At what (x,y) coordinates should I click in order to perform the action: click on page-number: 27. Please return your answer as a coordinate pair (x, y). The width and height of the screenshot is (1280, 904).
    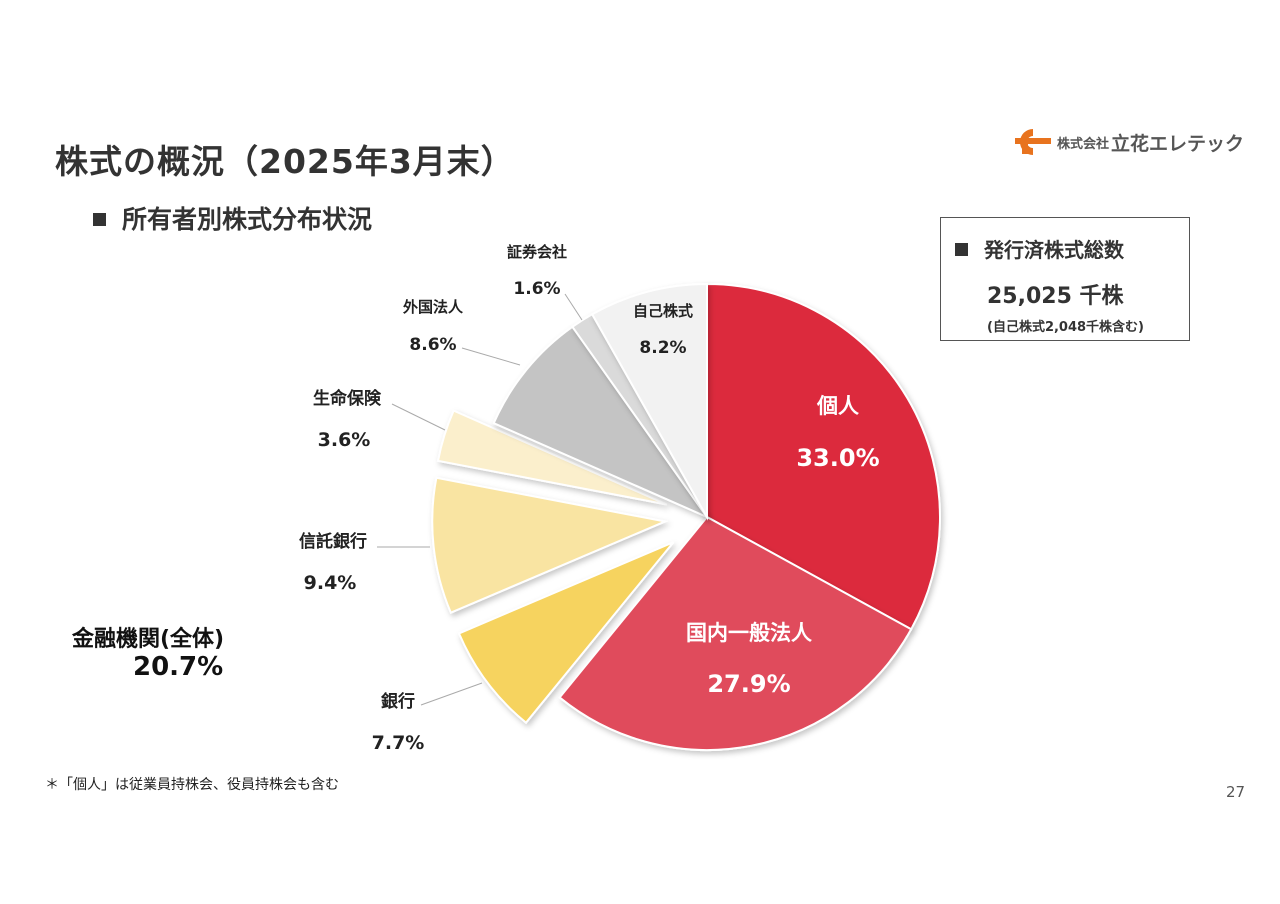
    Looking at the image, I should click on (1236, 792).